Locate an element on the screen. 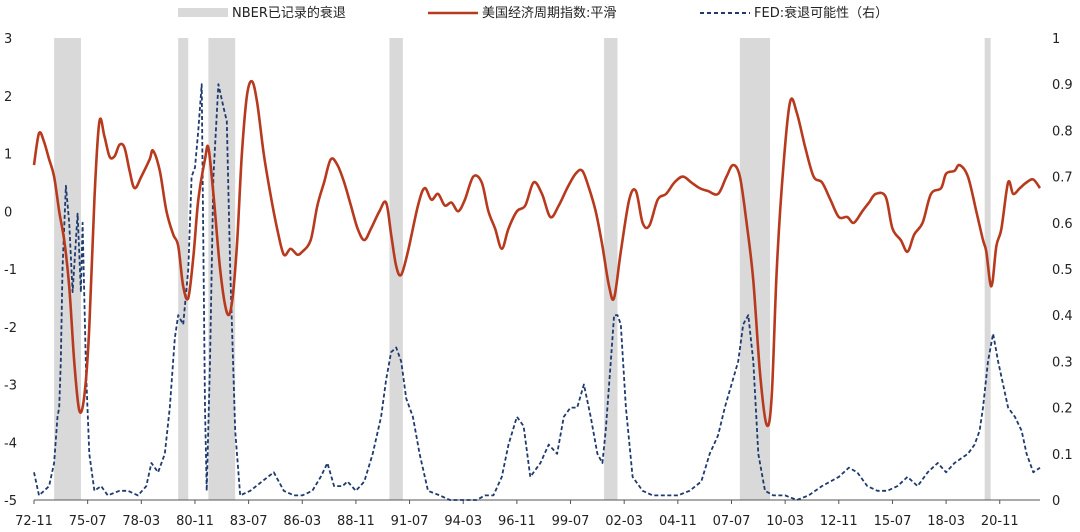 The image size is (1080, 532). legend: NBER已记录的衰退 美国经济周期指数:平滑 FED:衰退可能性（右） is located at coordinates (533, 13).